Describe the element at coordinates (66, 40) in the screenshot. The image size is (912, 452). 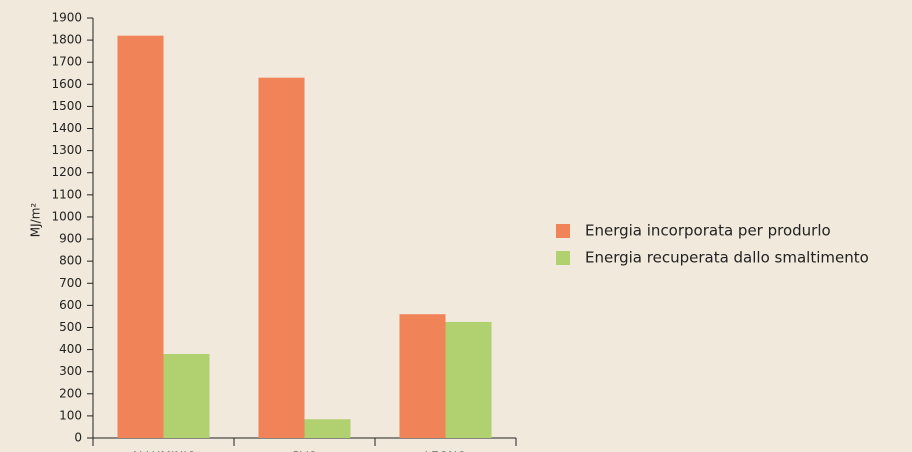
I see `y-tick-label: 1800` at that location.